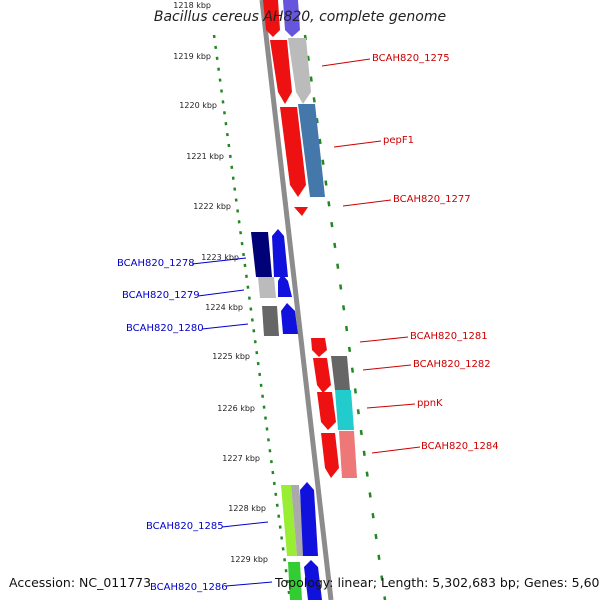 The height and width of the screenshot is (600, 600). I want to click on genome-title: Bacillus cereus AH820, complete genome, so click(300, 17).